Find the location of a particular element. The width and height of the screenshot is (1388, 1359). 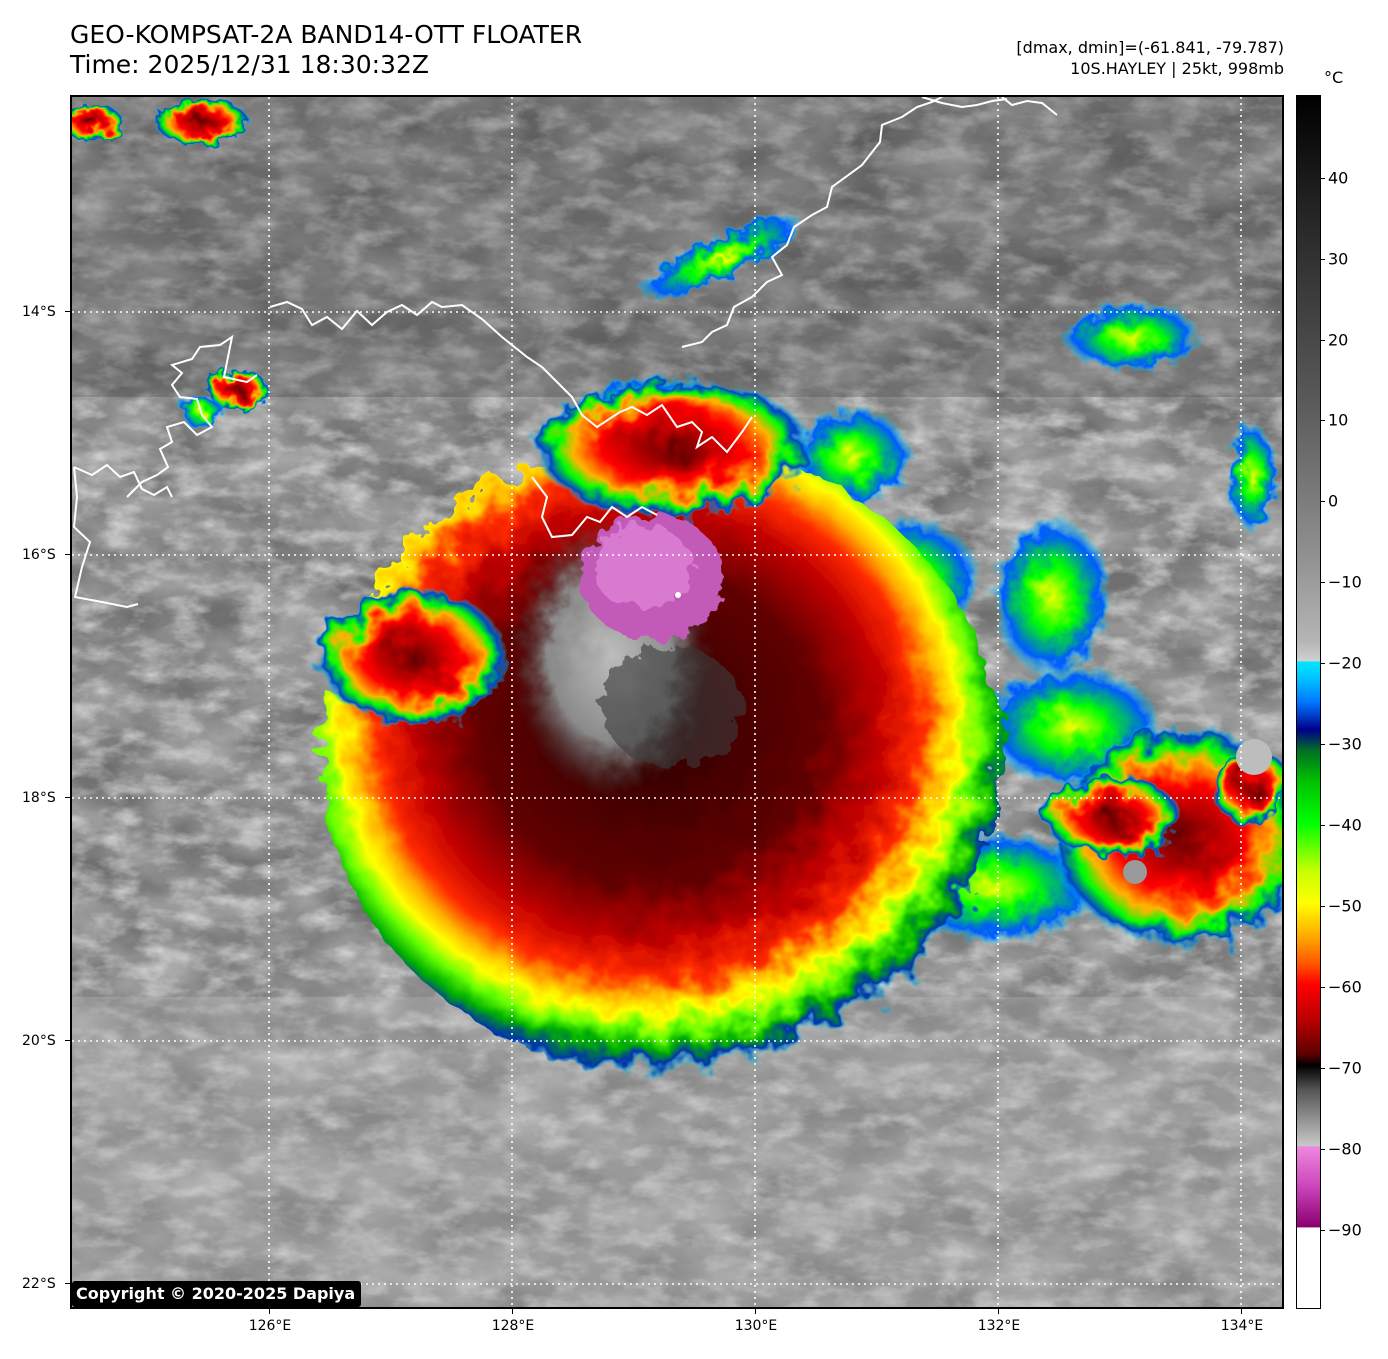

storm-name-intensity: 10S.HAYLEY | 25kt, 998mb is located at coordinates (1177, 68).